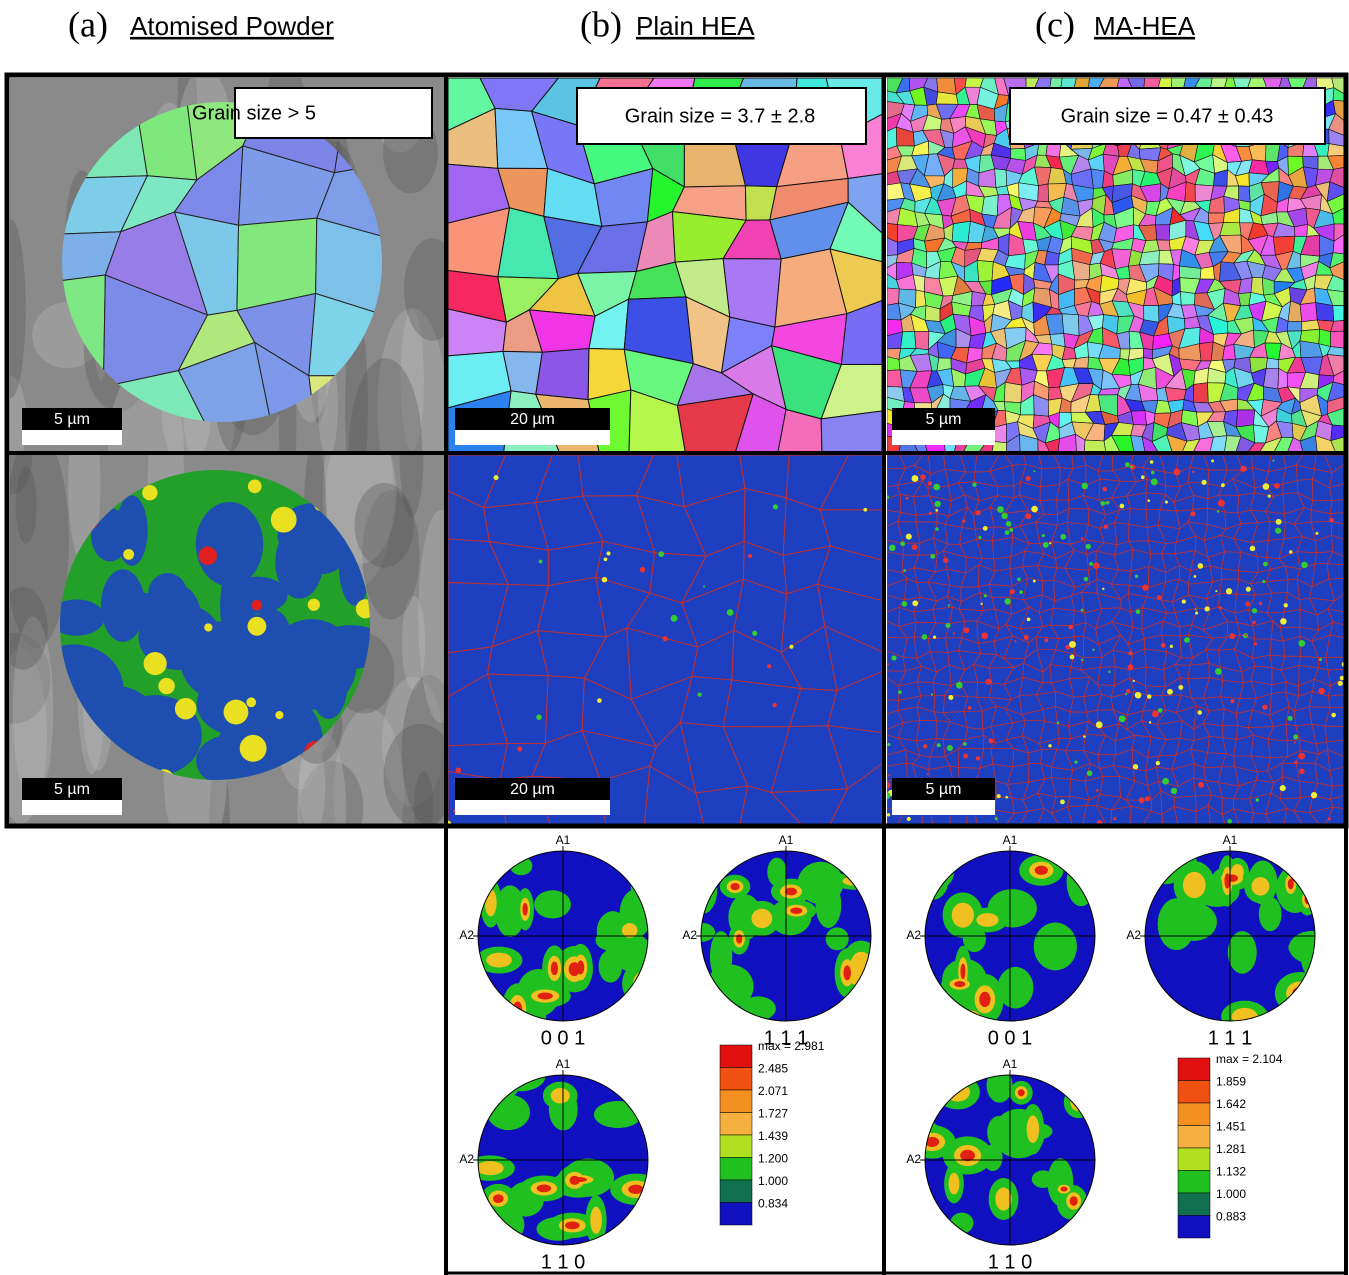 The height and width of the screenshot is (1275, 1349). Describe the element at coordinates (943, 807) in the screenshot. I see `scale-bar` at that location.